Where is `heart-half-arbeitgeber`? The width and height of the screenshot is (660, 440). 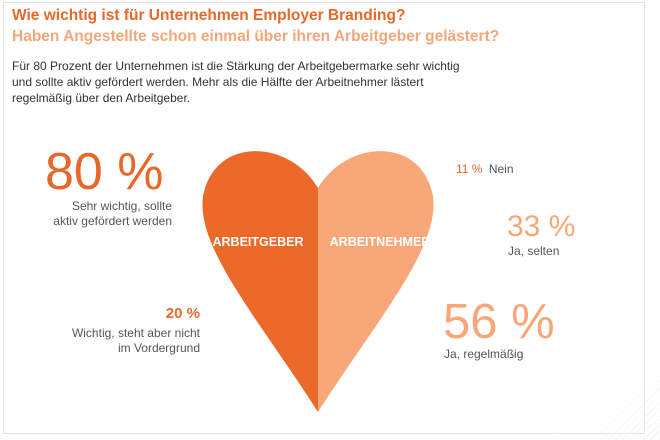 heart-half-arbeitgeber is located at coordinates (260, 281).